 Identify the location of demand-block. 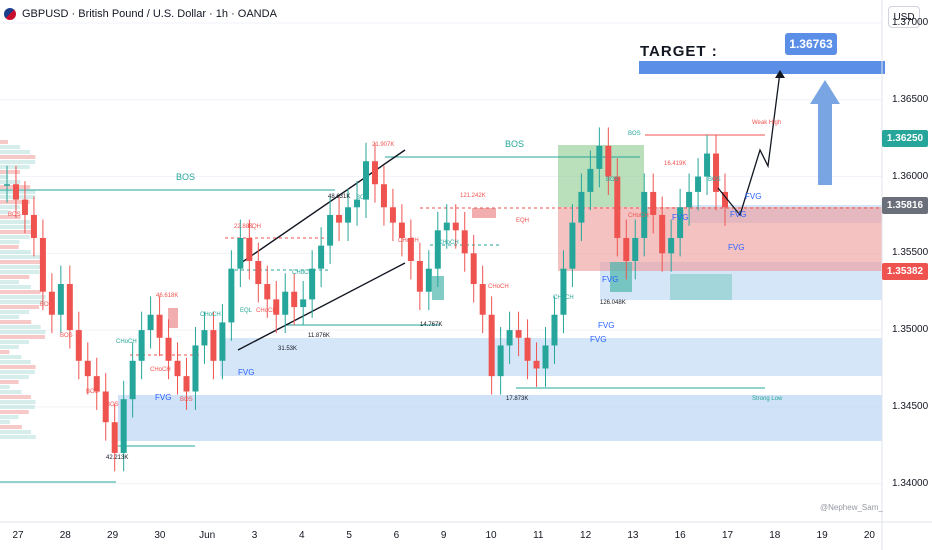
(701, 287).